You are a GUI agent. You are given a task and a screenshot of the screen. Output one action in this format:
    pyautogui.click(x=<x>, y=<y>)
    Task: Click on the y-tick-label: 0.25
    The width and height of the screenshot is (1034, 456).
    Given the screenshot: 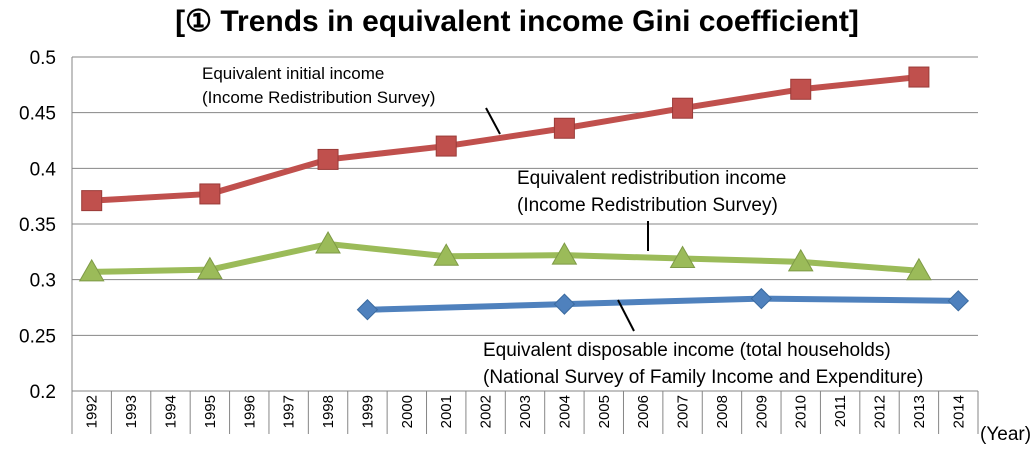 What is the action you would take?
    pyautogui.click(x=37, y=336)
    